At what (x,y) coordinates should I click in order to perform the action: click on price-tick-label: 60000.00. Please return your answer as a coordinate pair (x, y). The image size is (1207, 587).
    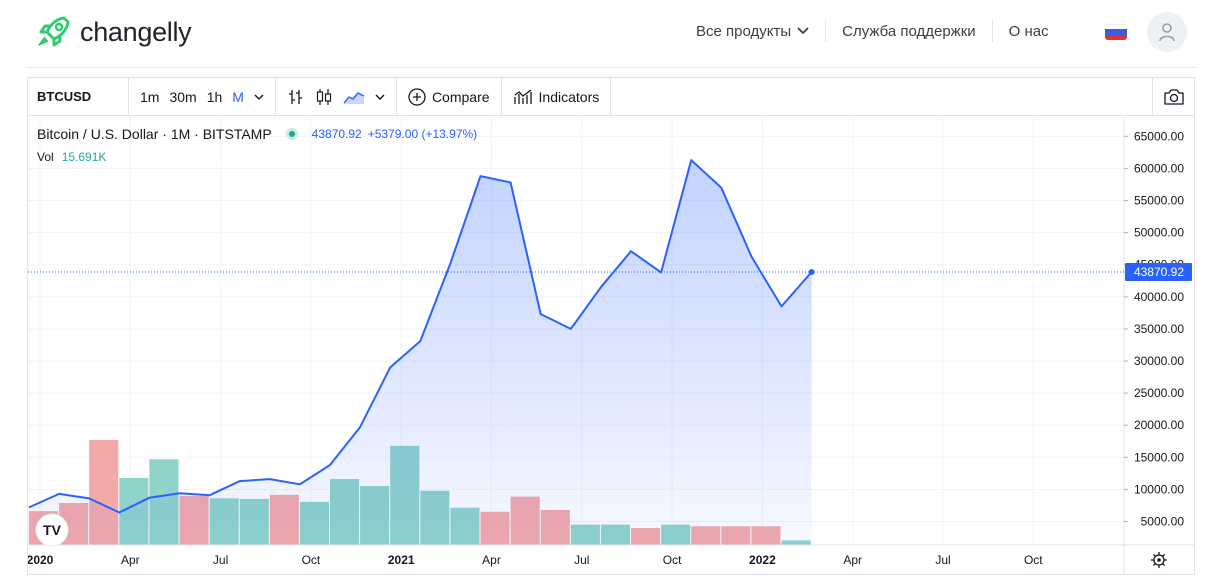
    Looking at the image, I should click on (1159, 168).